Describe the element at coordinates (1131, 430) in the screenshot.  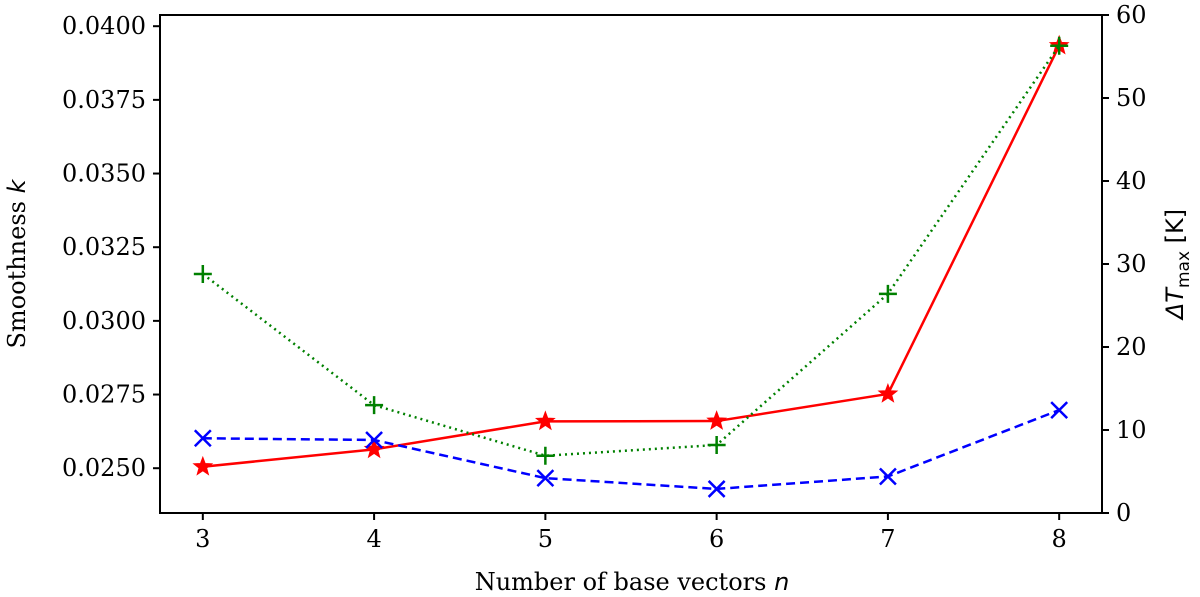
I see `y2-tick-label: 10` at that location.